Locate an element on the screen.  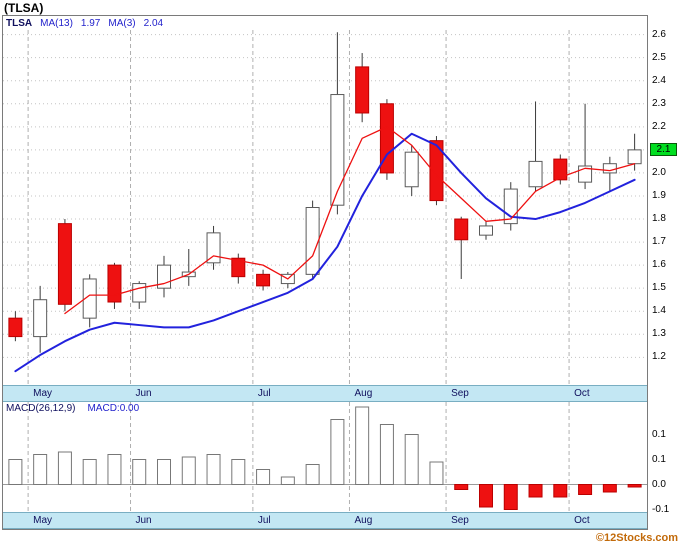
month-axis-bottom: May Jun Jul Aug Sep Oct is located at coordinates (325, 520).